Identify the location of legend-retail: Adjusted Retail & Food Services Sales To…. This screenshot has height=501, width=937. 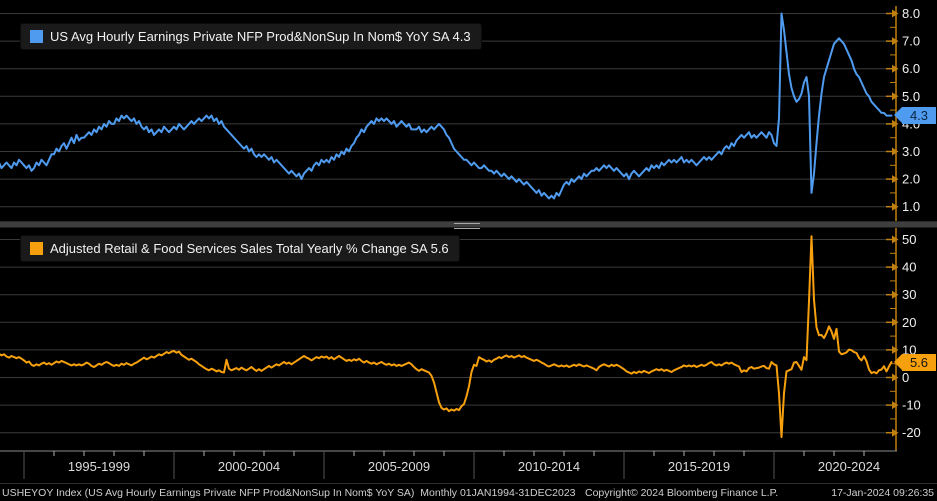
(240, 248).